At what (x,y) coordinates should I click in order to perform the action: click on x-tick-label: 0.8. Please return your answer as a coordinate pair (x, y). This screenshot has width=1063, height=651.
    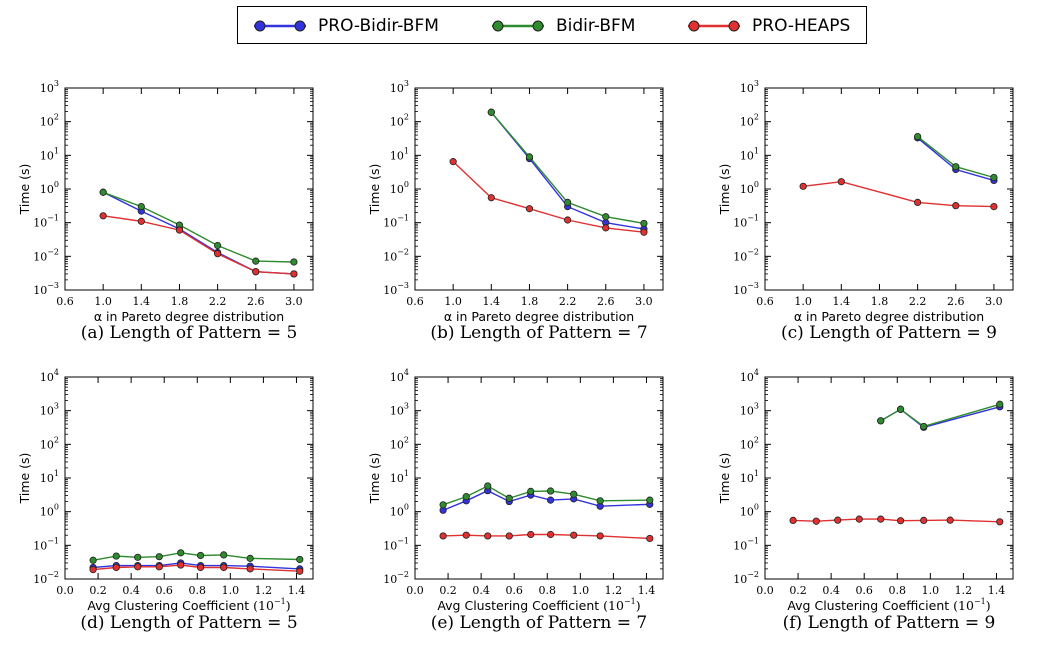
    Looking at the image, I should click on (548, 590).